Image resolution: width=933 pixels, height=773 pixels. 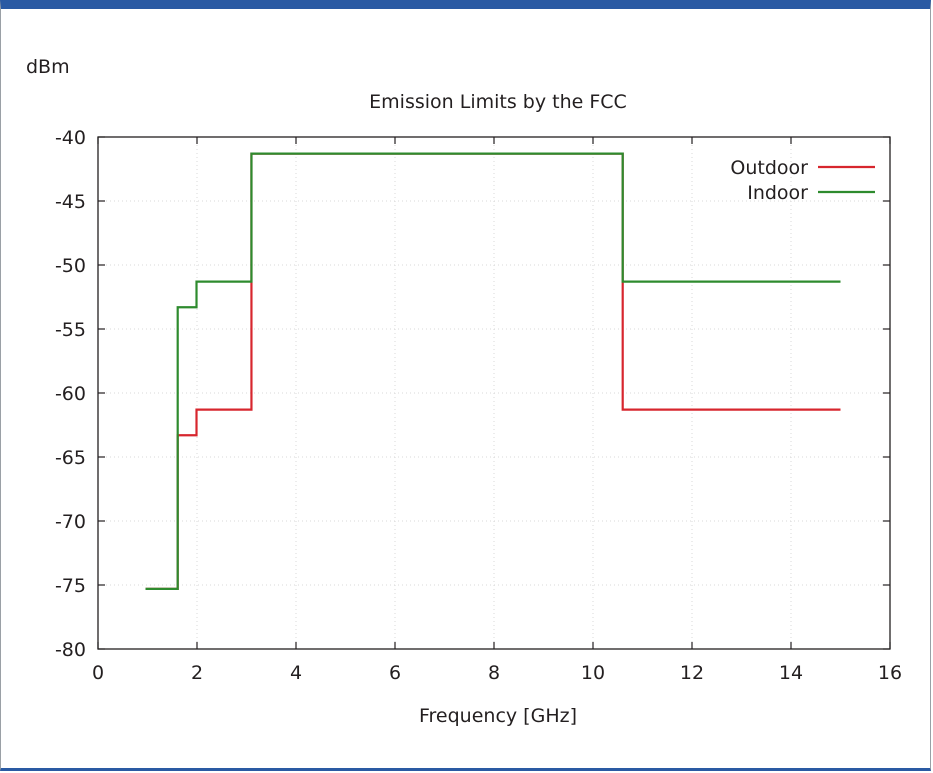 I want to click on y-tick-label: -80, so click(x=70, y=650).